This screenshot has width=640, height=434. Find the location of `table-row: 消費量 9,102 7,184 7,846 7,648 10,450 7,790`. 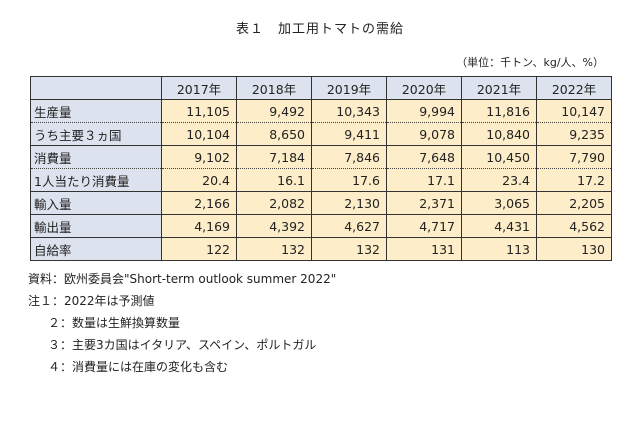

table-row: 消費量 9,102 7,184 7,846 7,648 10,450 7,790 is located at coordinates (321, 157).